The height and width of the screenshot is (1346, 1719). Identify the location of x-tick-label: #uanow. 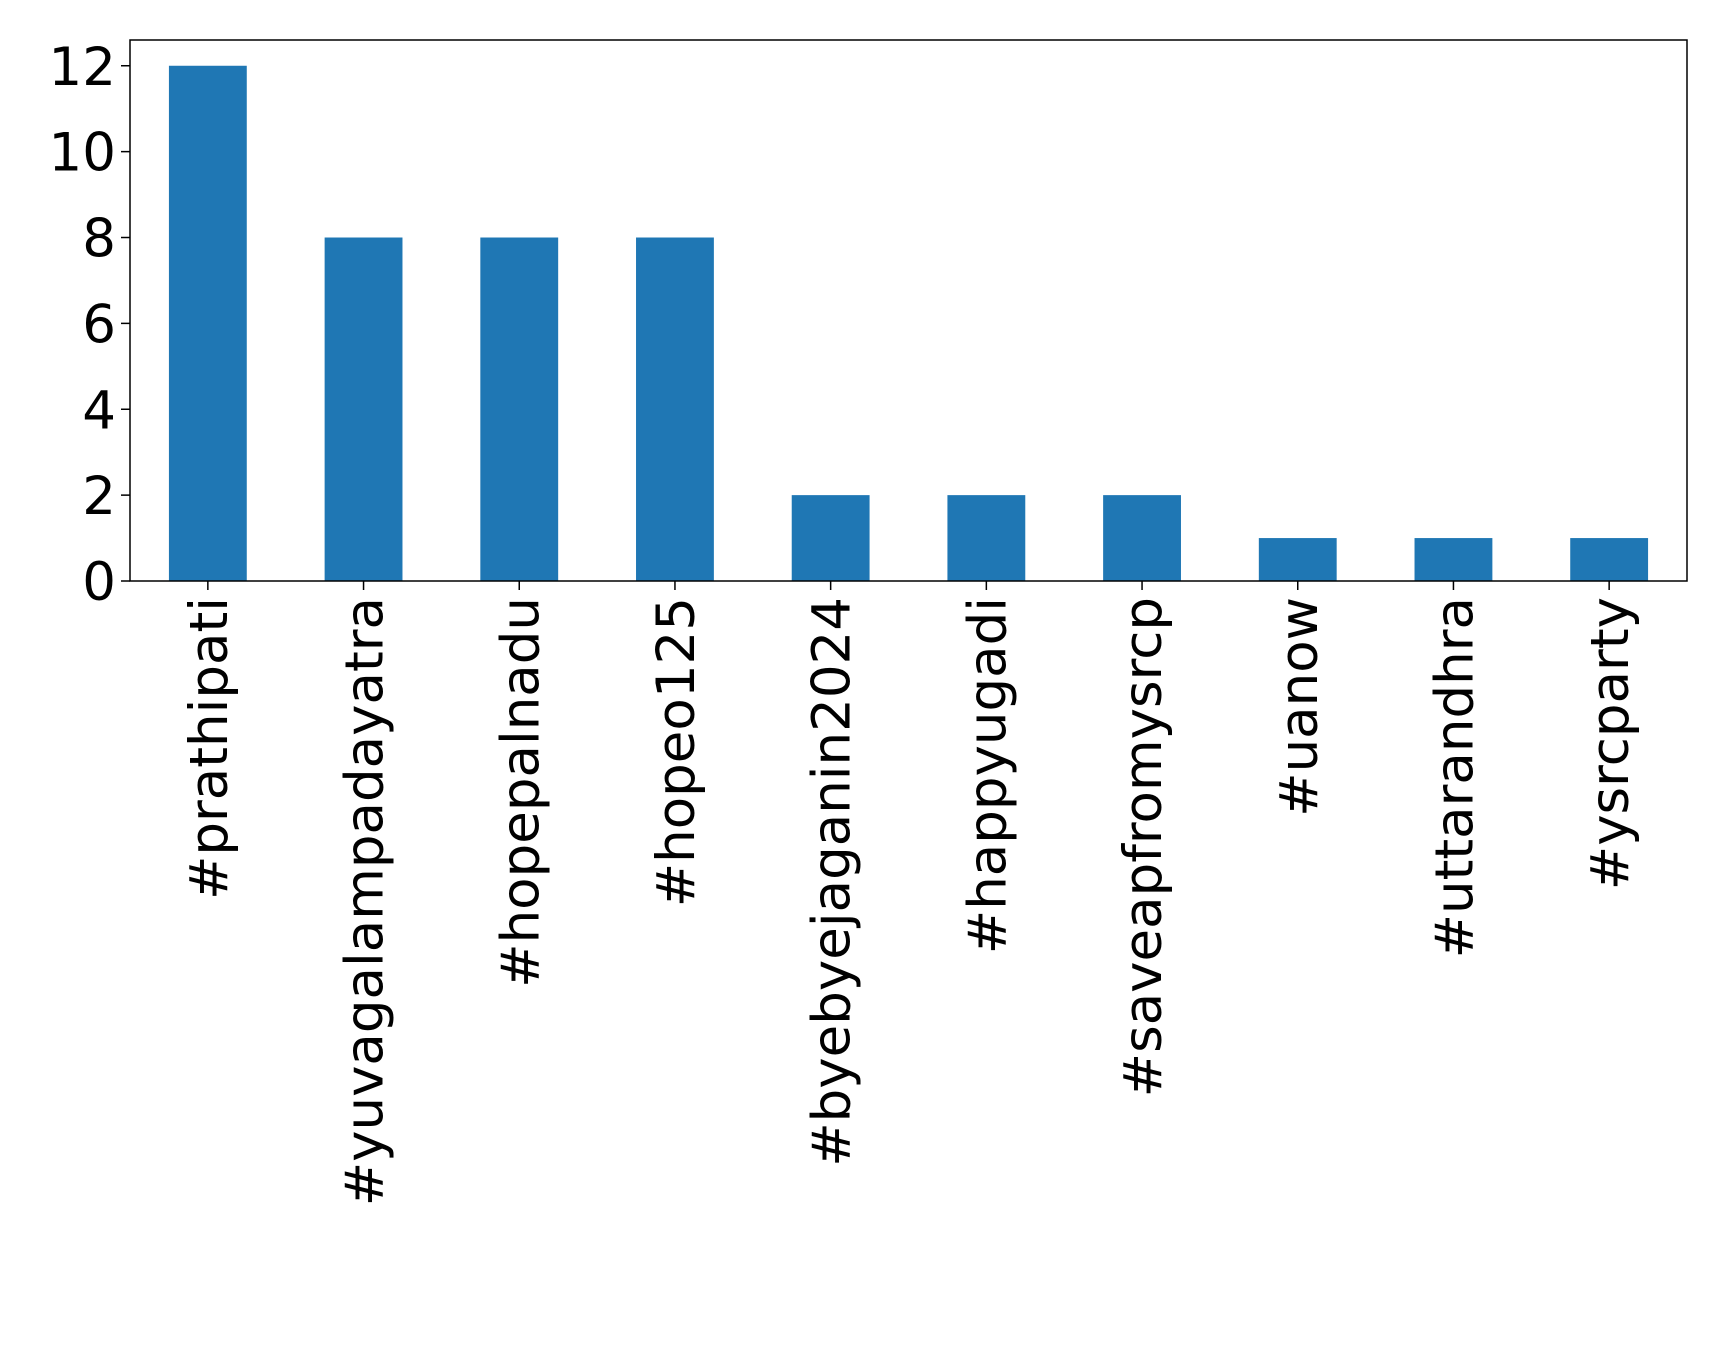
(1299, 707).